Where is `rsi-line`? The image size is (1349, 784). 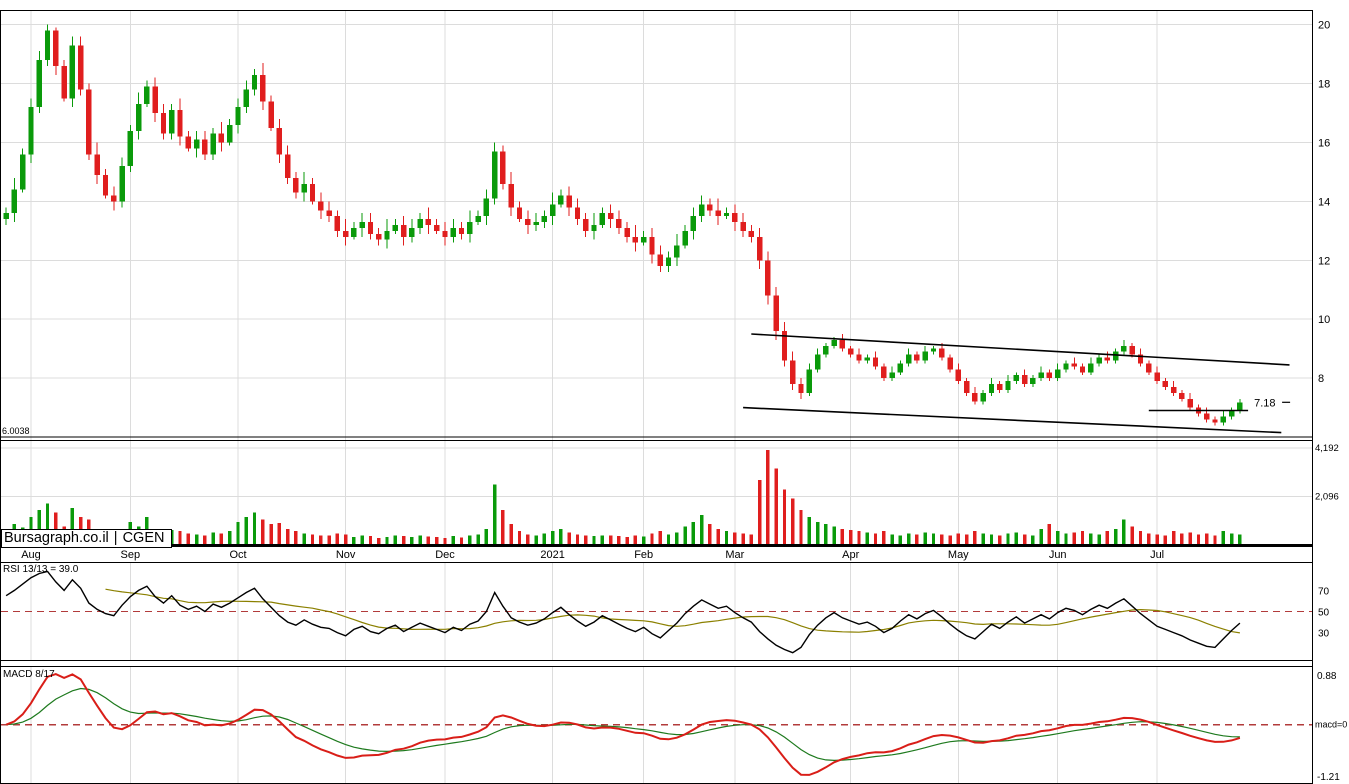 rsi-line is located at coordinates (623, 612).